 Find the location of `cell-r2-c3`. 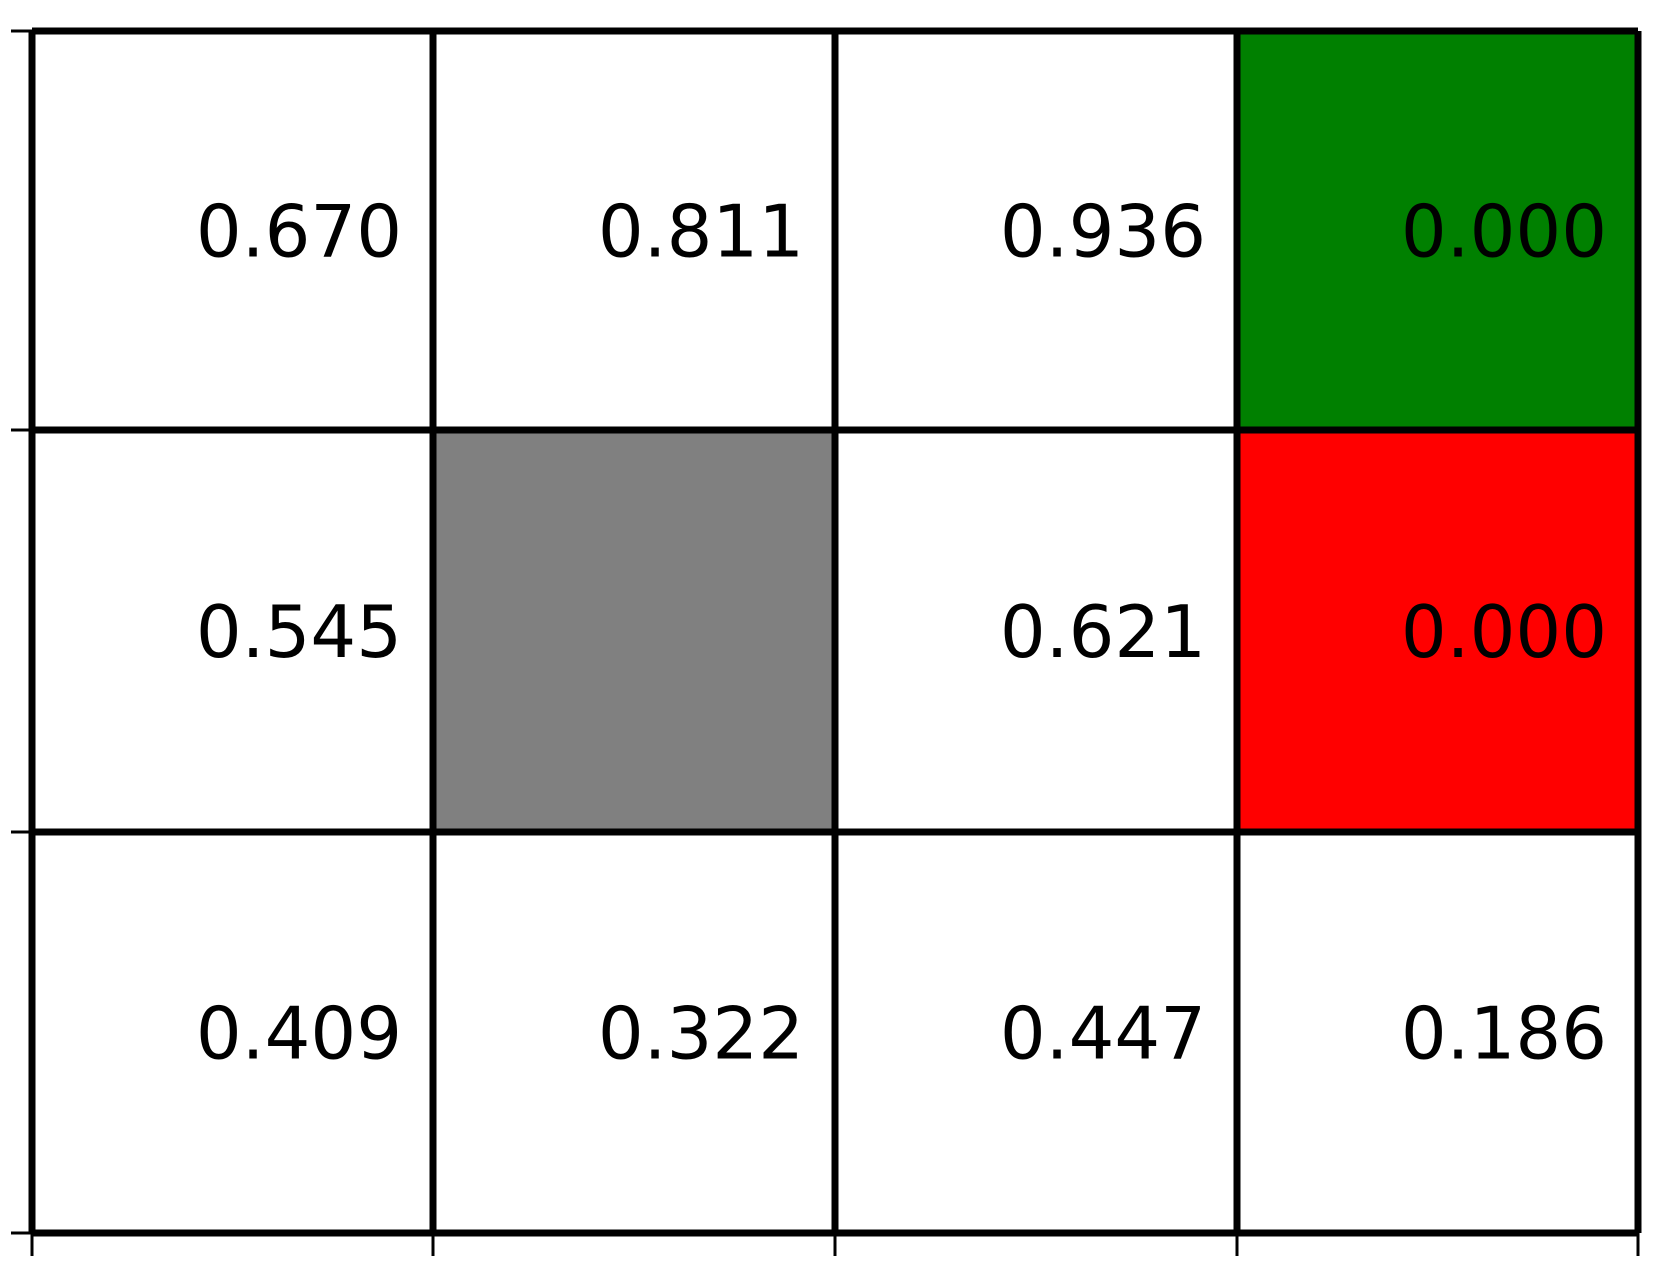

cell-r2-c3 is located at coordinates (1437, 1032).